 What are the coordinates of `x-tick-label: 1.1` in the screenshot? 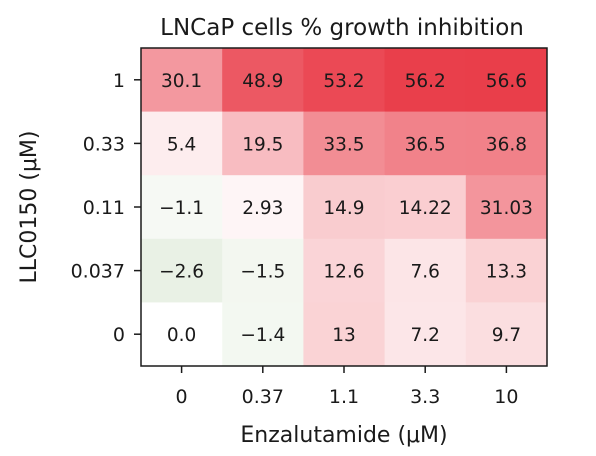 It's located at (344, 397).